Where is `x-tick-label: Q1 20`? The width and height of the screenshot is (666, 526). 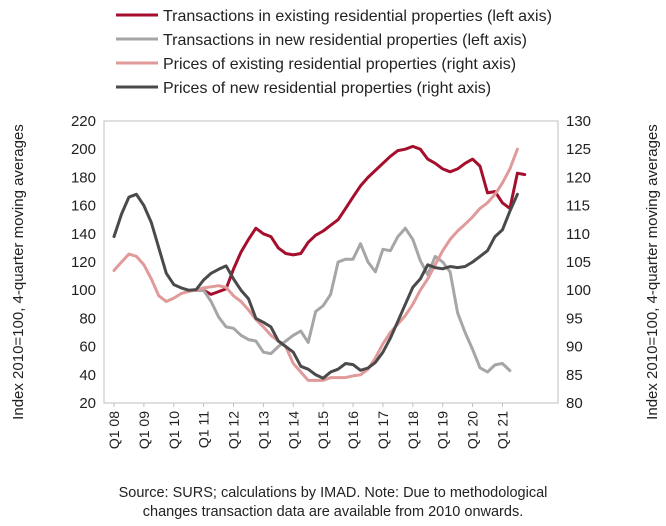
x-tick-label: Q1 20 is located at coordinates (473, 430).